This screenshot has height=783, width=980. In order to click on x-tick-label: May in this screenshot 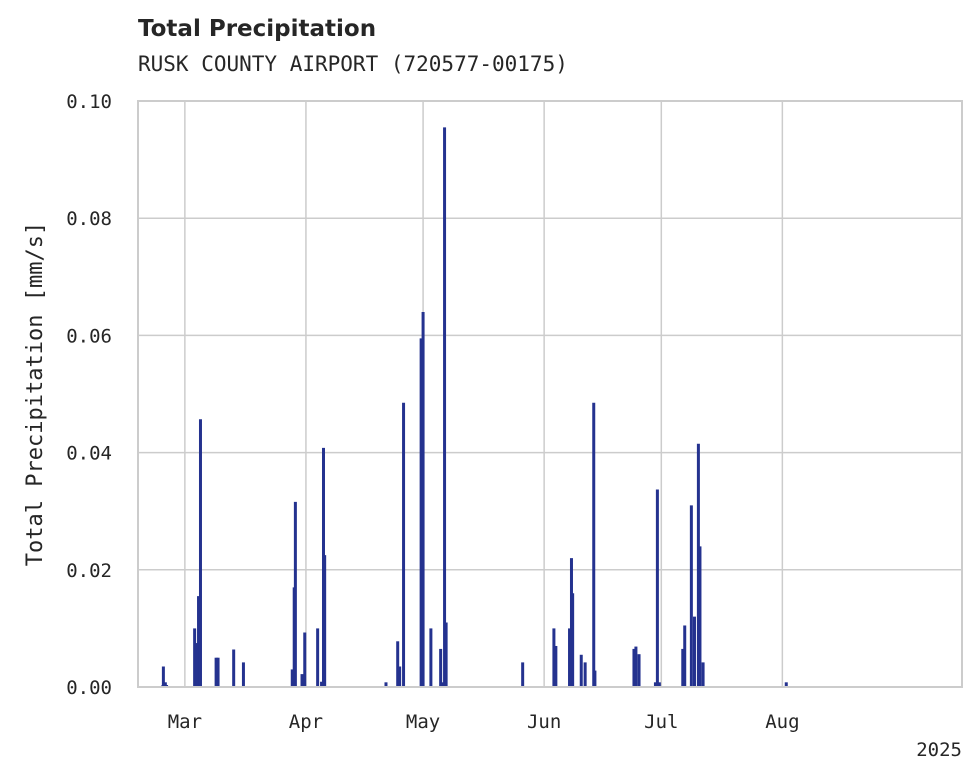, I will do `click(423, 722)`.